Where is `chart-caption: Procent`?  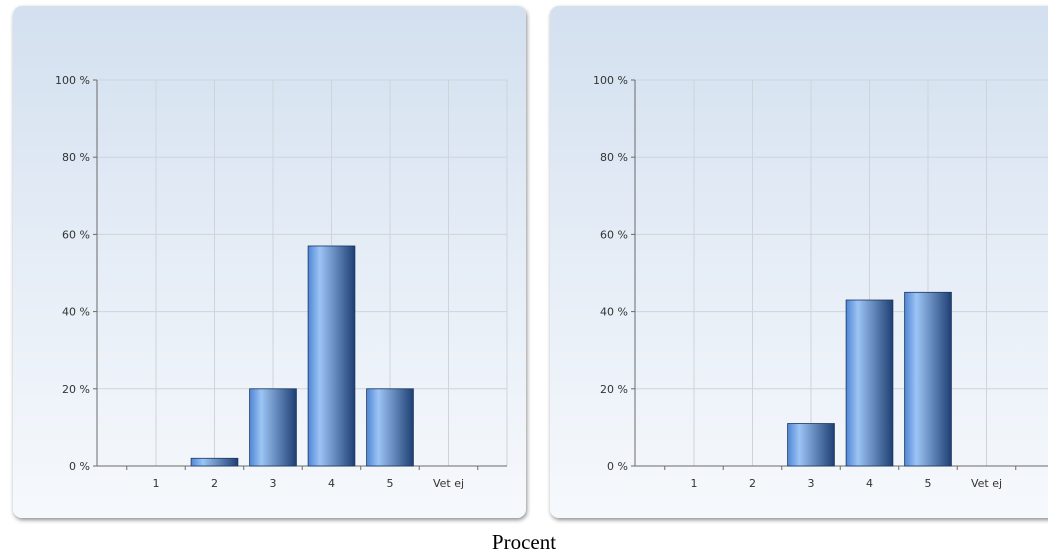
chart-caption: Procent is located at coordinates (524, 542).